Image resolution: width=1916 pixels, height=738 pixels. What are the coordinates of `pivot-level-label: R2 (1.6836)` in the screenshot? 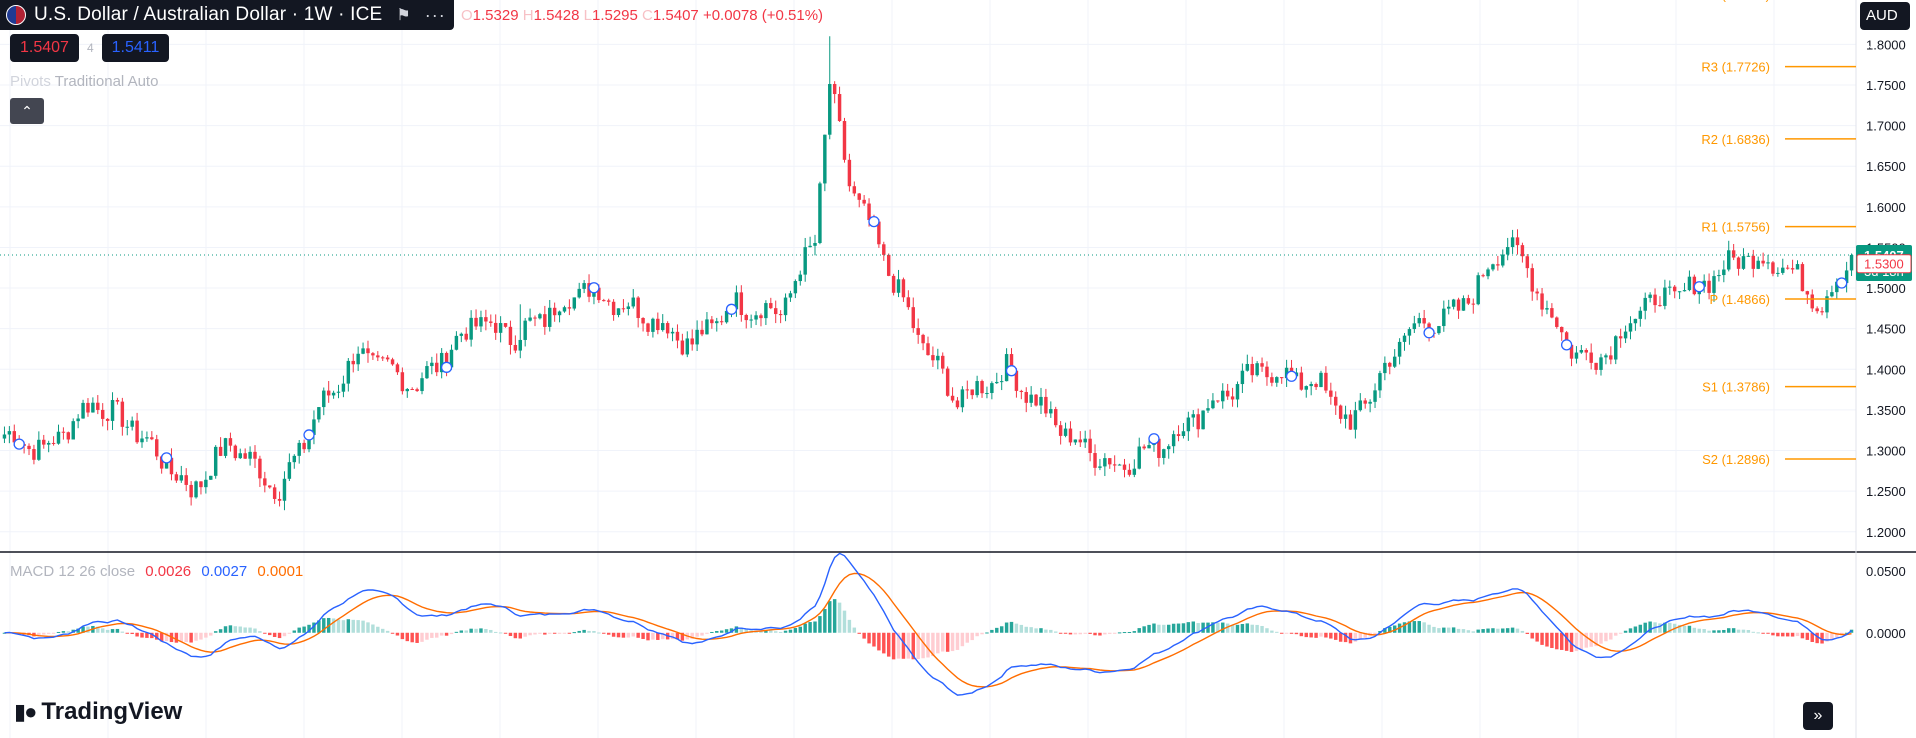 It's located at (1735, 139).